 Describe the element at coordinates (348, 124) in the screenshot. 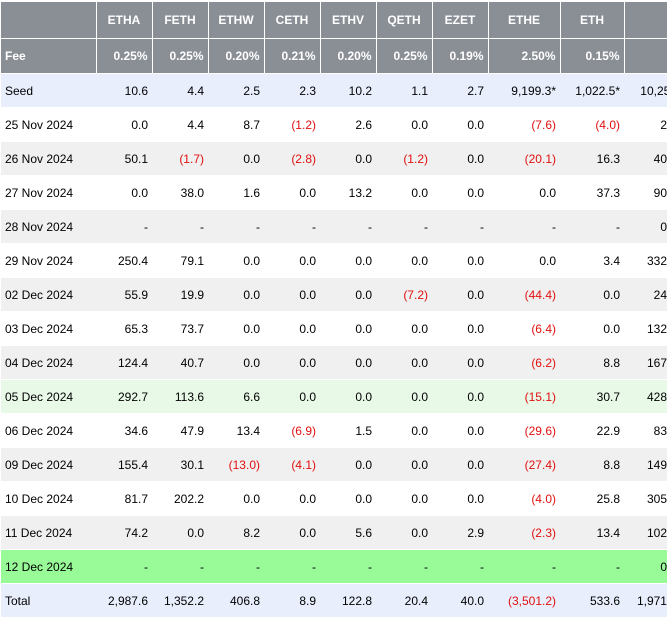

I see `table-cell: 2.6` at that location.